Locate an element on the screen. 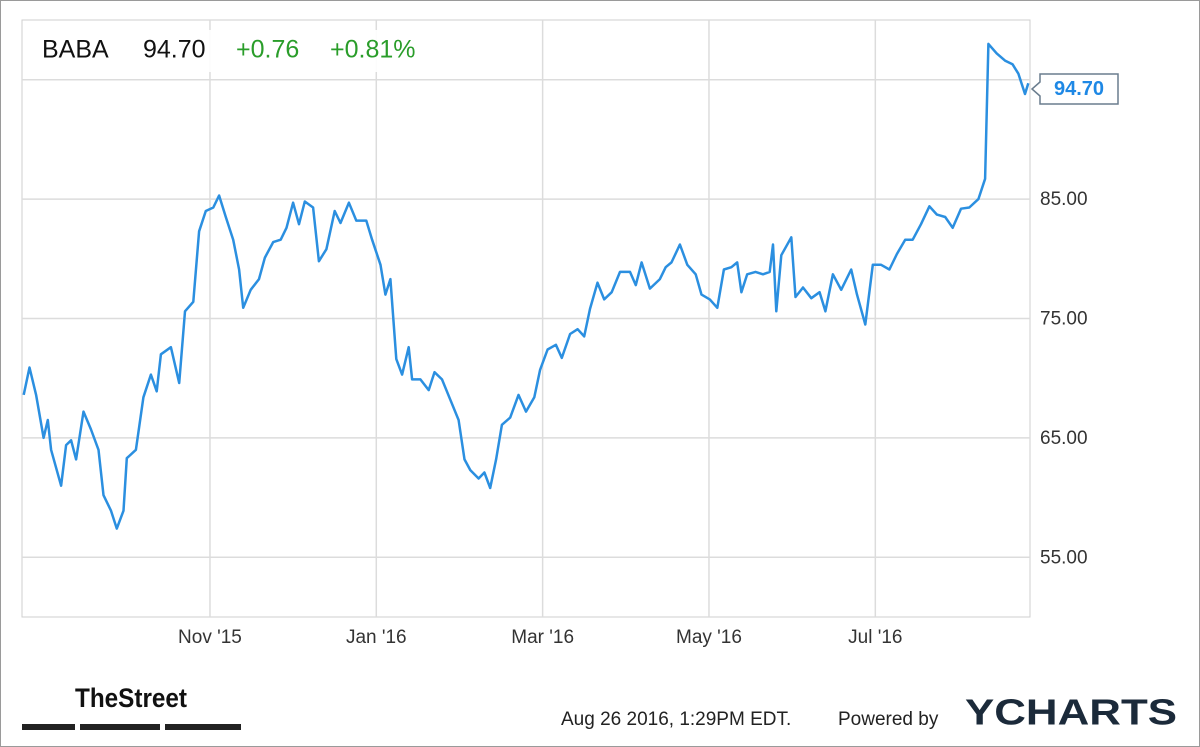  change-pct: +0.81% is located at coordinates (373, 50).